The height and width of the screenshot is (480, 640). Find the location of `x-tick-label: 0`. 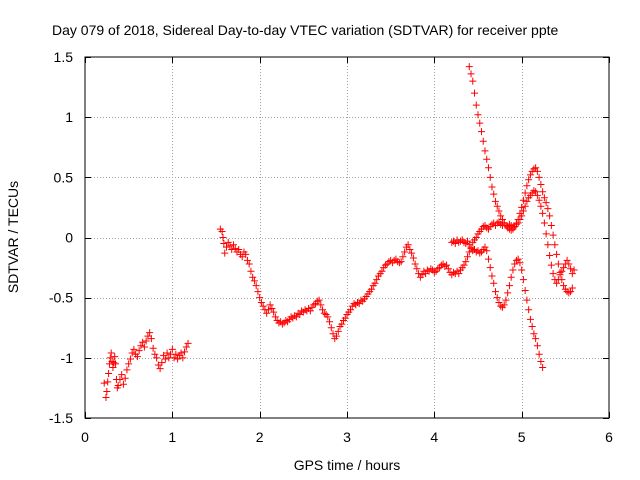

x-tick-label: 0 is located at coordinates (85, 437).